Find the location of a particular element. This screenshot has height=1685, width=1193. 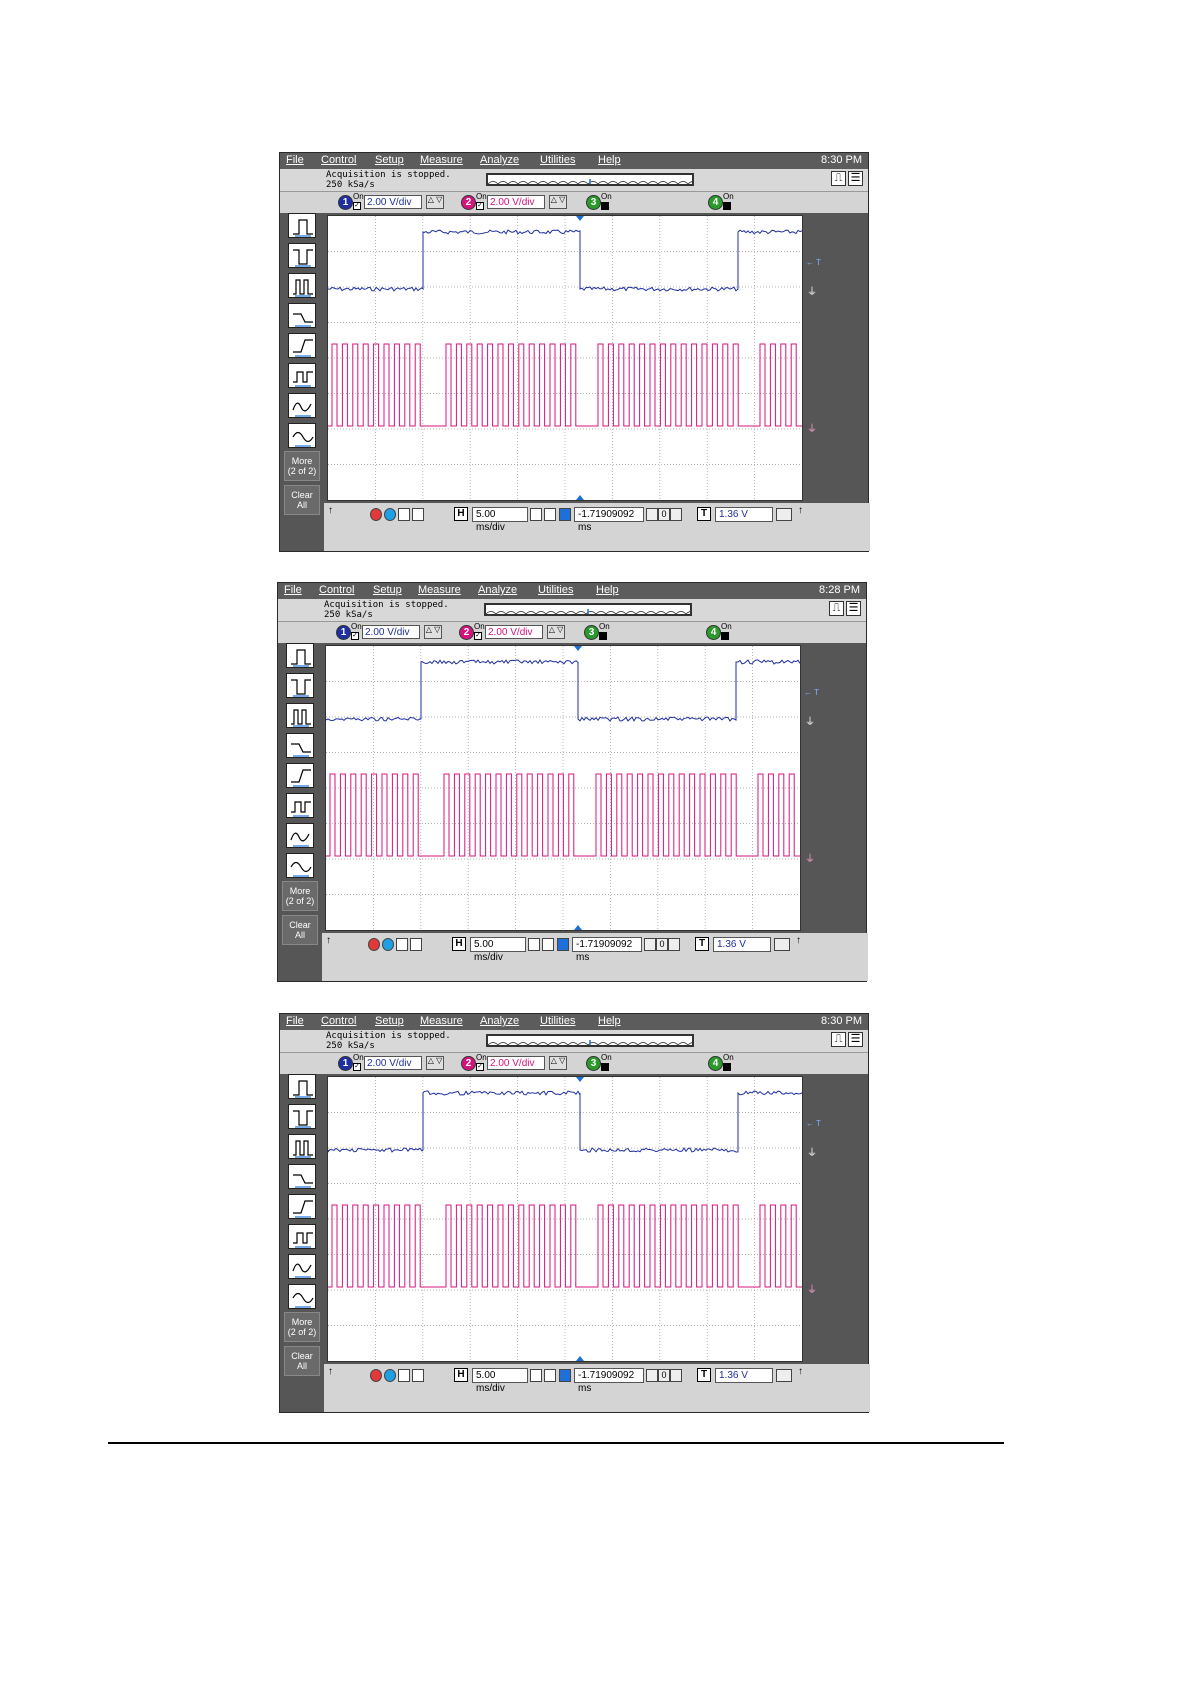

channel-2-scale-spinner: △ ▽ is located at coordinates (558, 1063).